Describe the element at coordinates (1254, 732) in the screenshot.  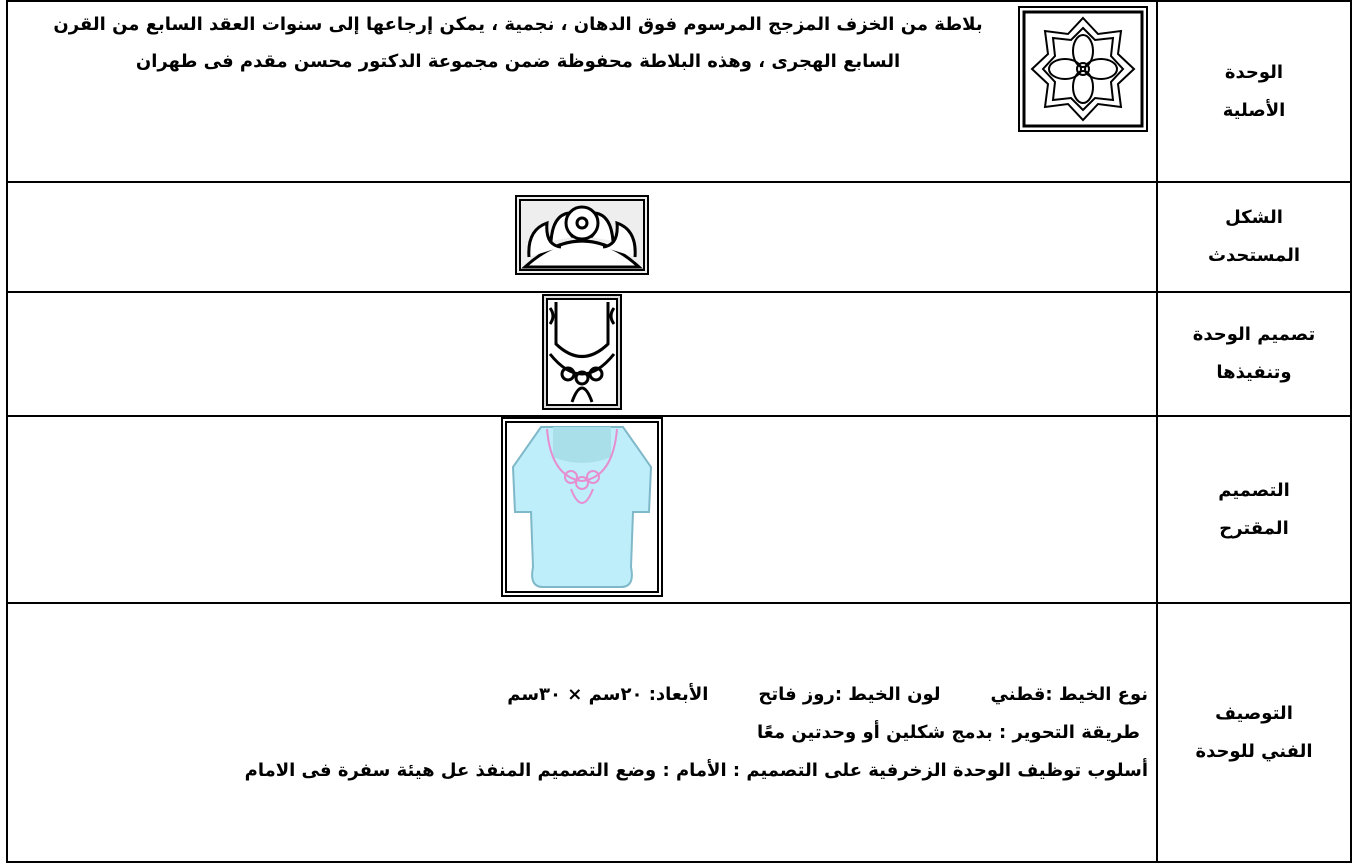
I see `label-cell: التوصيف الفني للوحدة` at that location.